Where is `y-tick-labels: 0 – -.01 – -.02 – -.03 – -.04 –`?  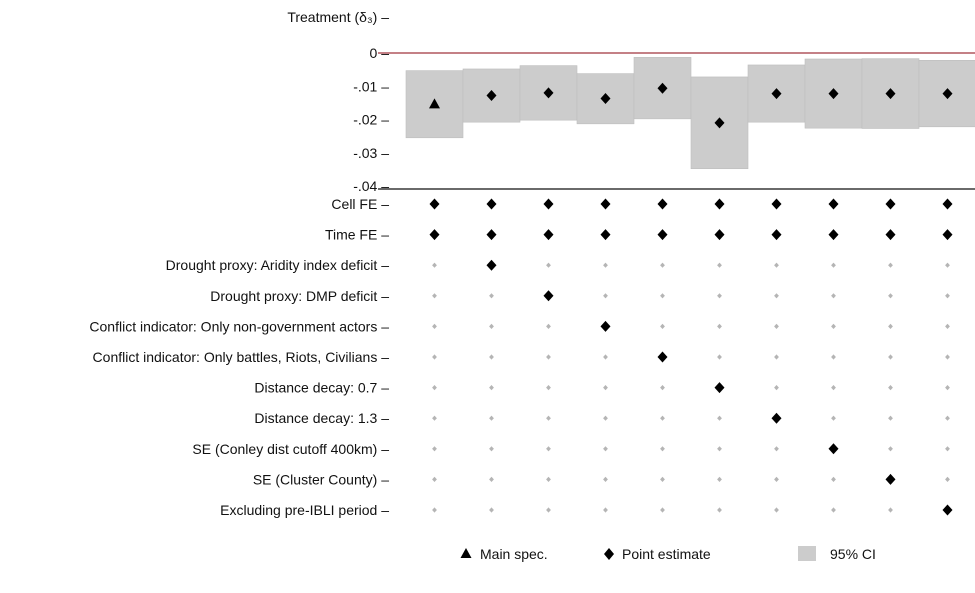 y-tick-labels: 0 – -.01 – -.02 – -.03 – -.04 – is located at coordinates (371, 119).